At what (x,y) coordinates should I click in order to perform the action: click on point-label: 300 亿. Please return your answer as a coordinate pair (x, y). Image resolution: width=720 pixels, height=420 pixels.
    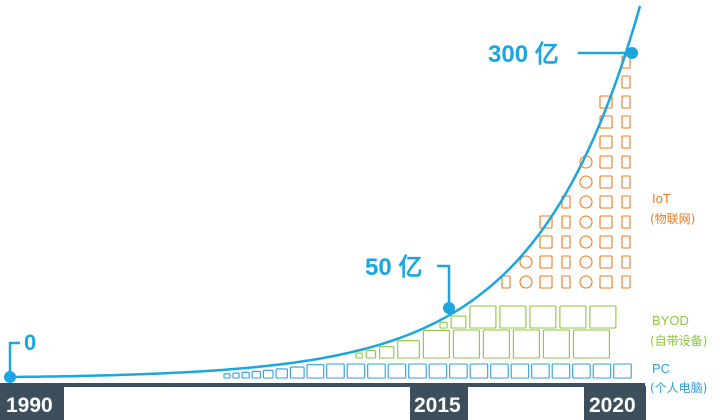
    Looking at the image, I should click on (523, 54).